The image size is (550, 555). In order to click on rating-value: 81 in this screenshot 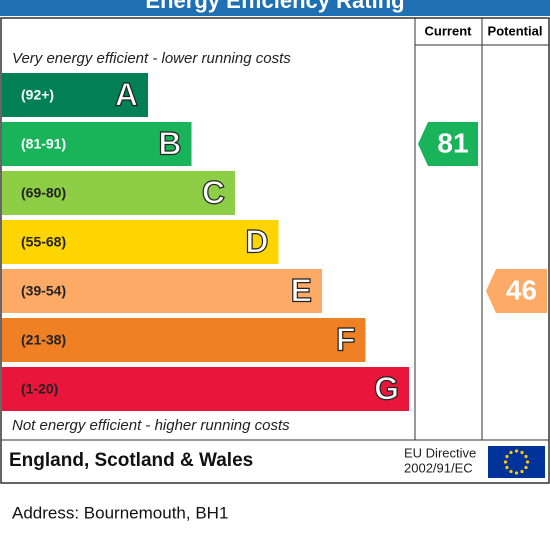, I will do `click(452, 142)`.